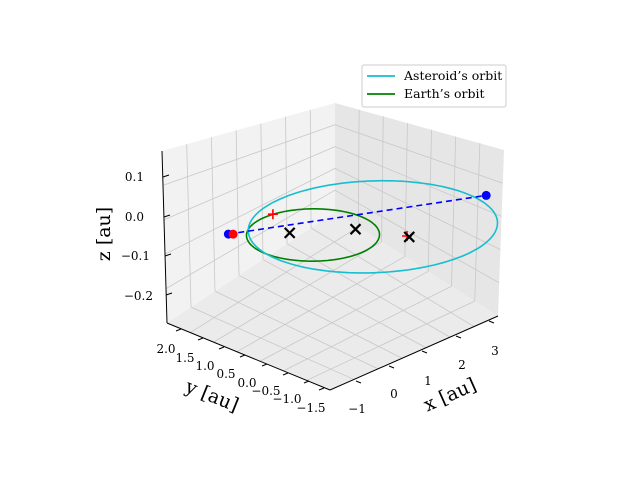 This screenshot has height=480, width=640. What do you see at coordinates (310, 408) in the screenshot?
I see `y-tick-label: −1.5` at bounding box center [310, 408].